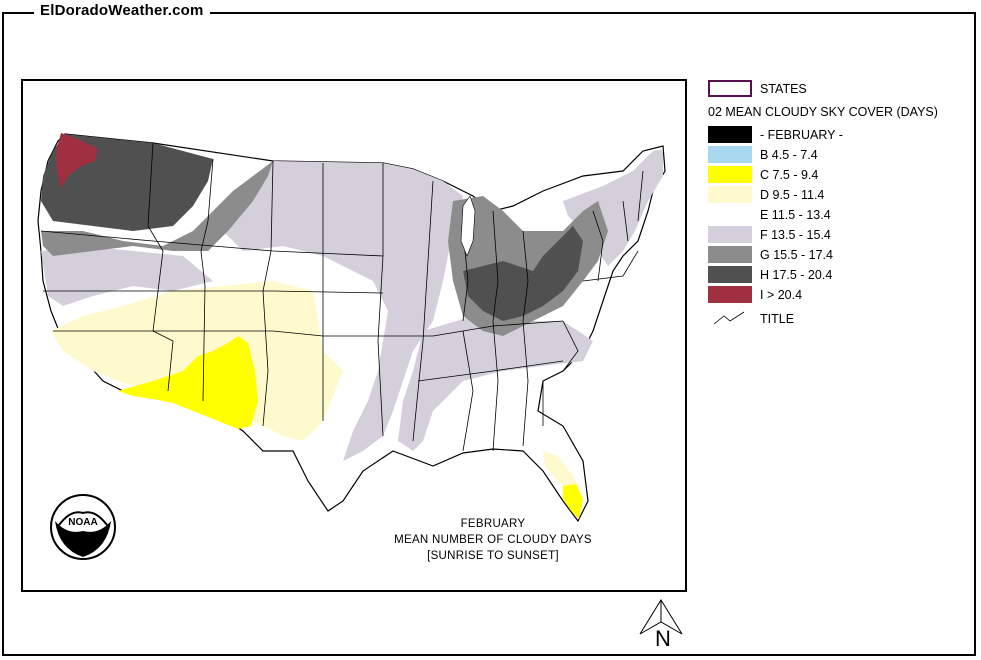 The height and width of the screenshot is (660, 981). What do you see at coordinates (838, 254) in the screenshot?
I see `legend-item: G 15.5 - 17.4` at bounding box center [838, 254].